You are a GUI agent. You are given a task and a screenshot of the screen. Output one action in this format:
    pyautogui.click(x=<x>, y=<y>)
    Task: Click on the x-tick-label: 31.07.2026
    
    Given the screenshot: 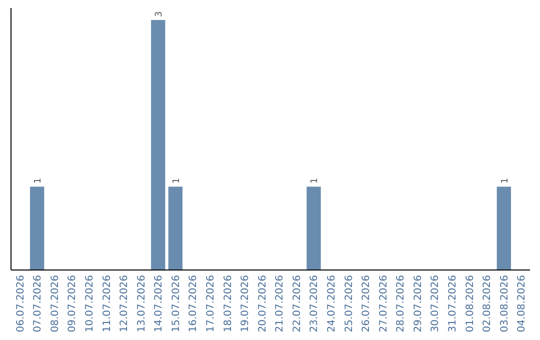 What is the action you would take?
    pyautogui.click(x=453, y=303)
    